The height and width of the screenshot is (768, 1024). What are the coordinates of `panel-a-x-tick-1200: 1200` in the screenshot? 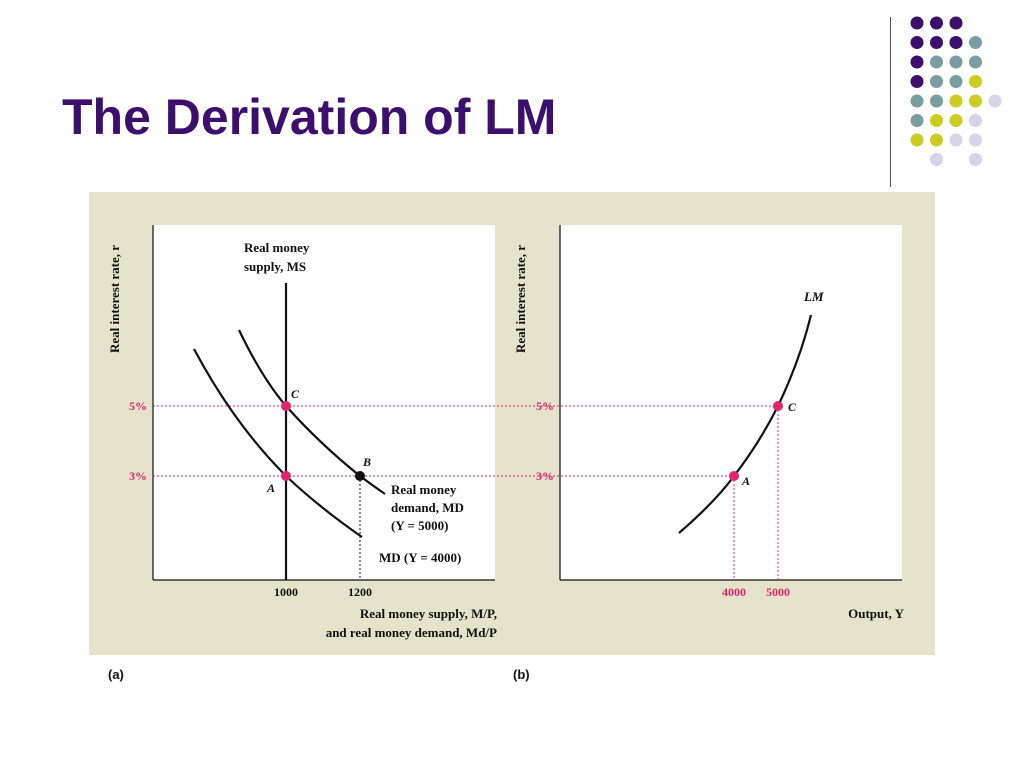 It's located at (360, 592).